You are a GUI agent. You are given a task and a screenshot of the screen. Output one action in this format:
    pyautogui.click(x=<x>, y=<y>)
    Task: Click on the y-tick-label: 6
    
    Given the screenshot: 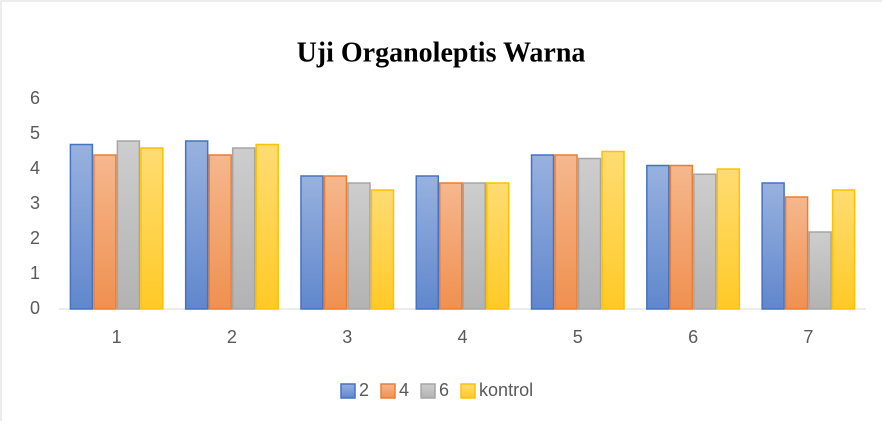 What is the action you would take?
    pyautogui.click(x=35, y=98)
    